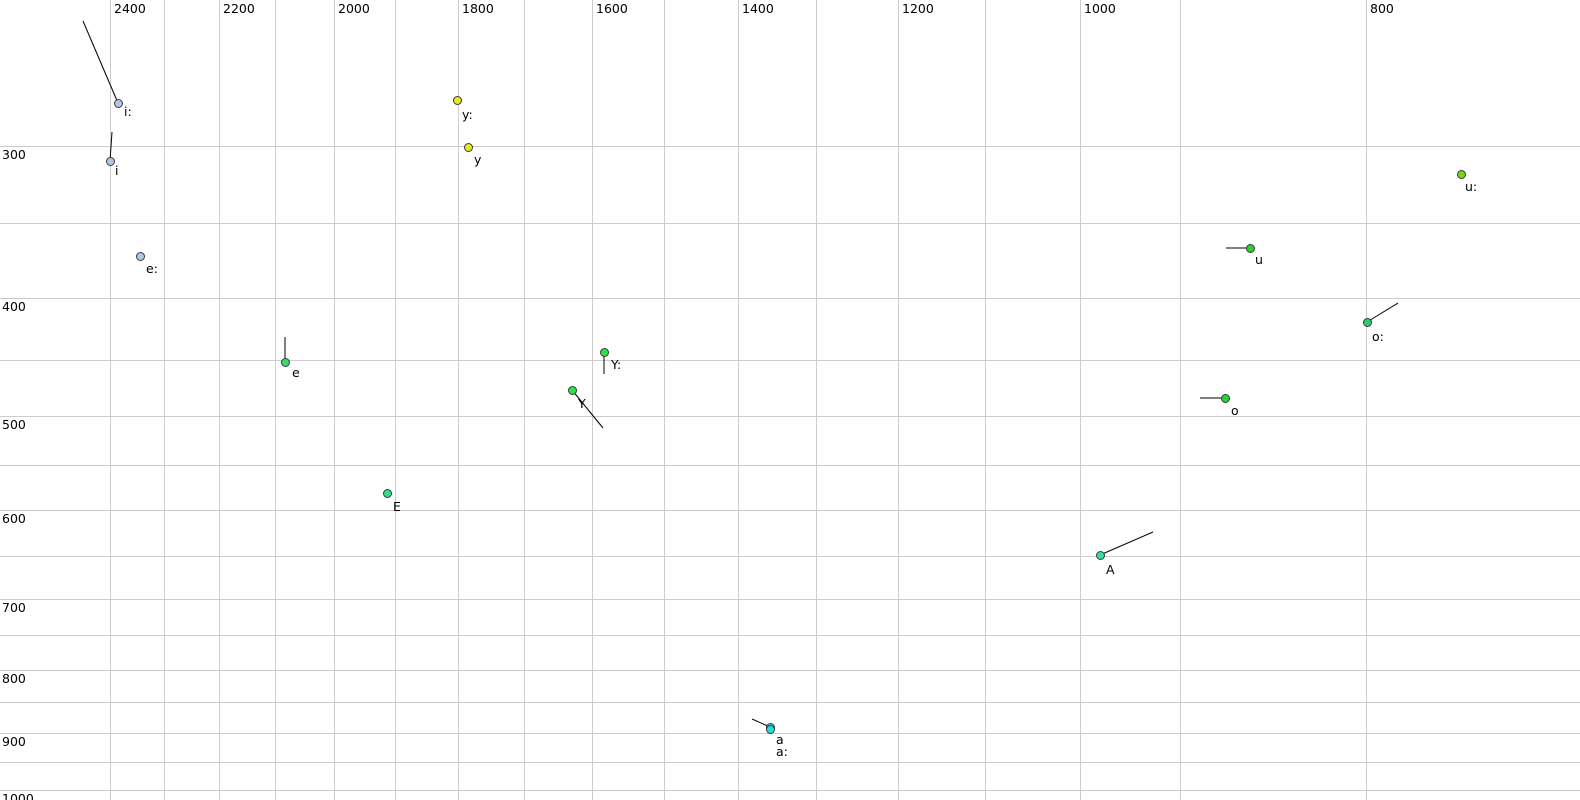  Describe the element at coordinates (14, 741) in the screenshot. I see `y-tick-label: 900` at that location.